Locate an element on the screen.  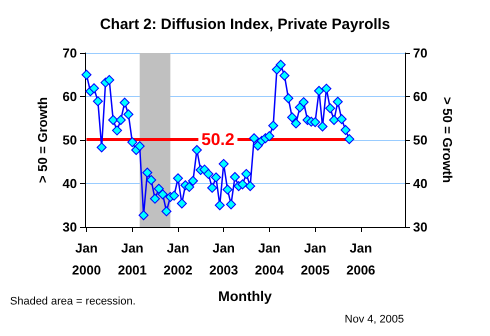
x-axis-title: Monthly is located at coordinates (245, 296).